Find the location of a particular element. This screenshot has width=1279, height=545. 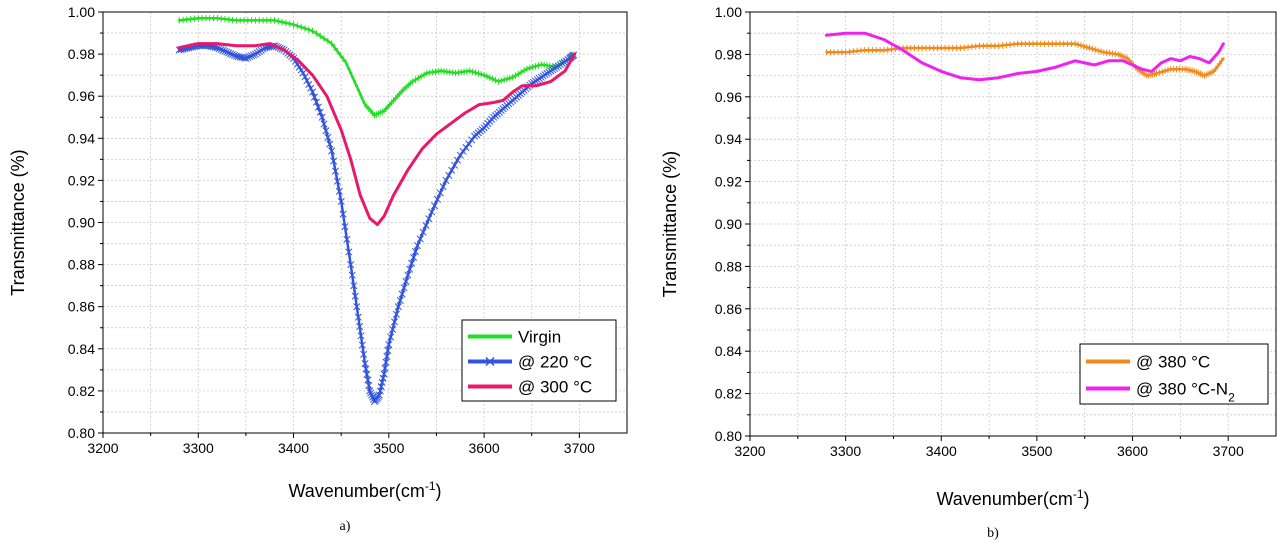

legend: Virgin @ 220 °C @ 300 °C is located at coordinates (539, 360).